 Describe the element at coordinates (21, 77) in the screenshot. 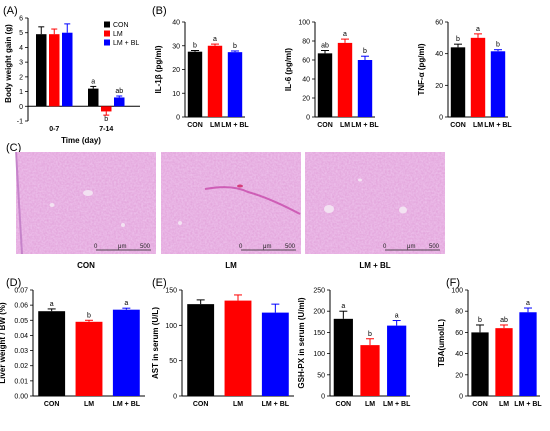

I see `y-tick-label: 2` at that location.